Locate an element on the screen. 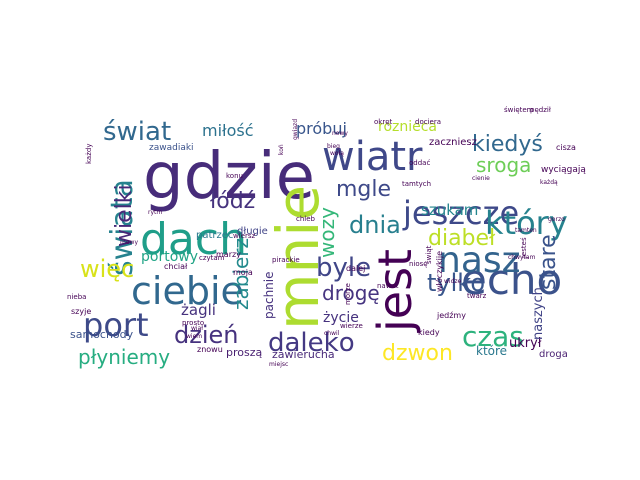 The image size is (640, 480). word-cloud-word: jest is located at coordinates (395, 291).